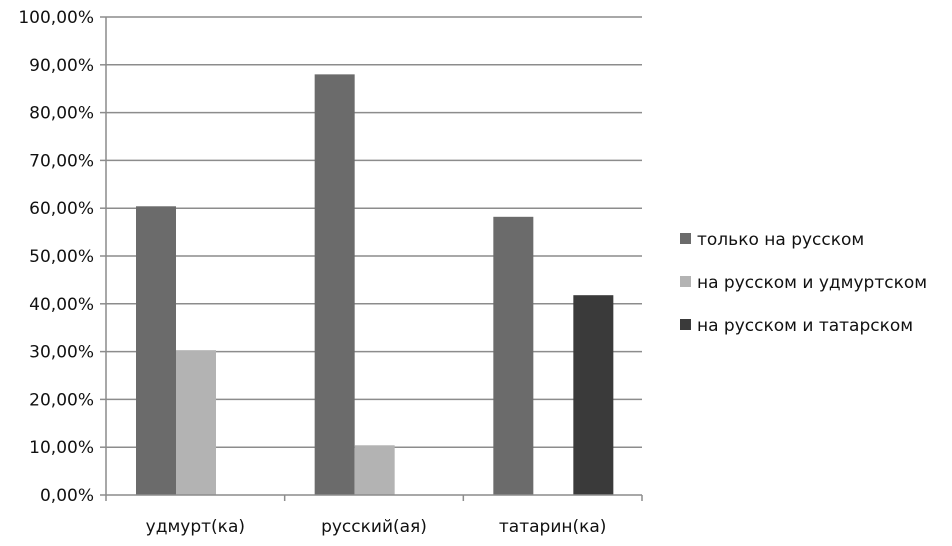 This screenshot has height=546, width=952. What do you see at coordinates (780, 240) in the screenshot?
I see `legend-label: только на русском` at bounding box center [780, 240].